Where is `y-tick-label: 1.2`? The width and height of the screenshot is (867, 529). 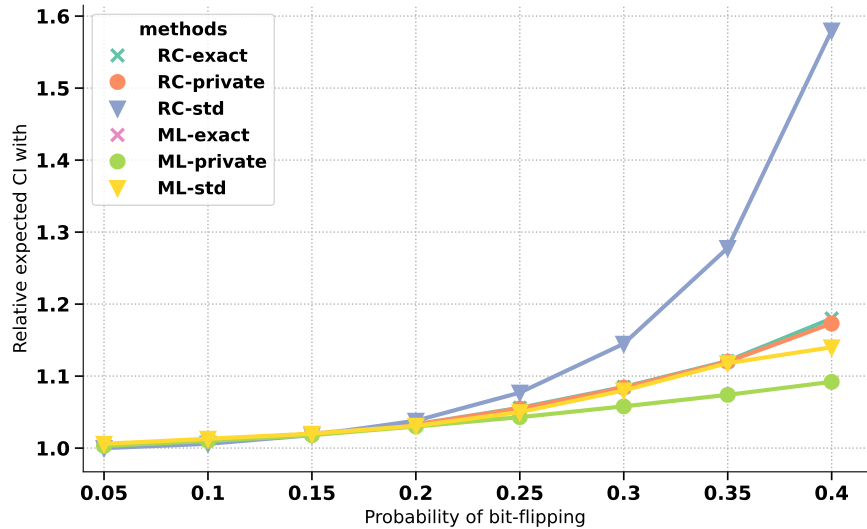 y-tick-label: 1.2 is located at coordinates (53, 304).